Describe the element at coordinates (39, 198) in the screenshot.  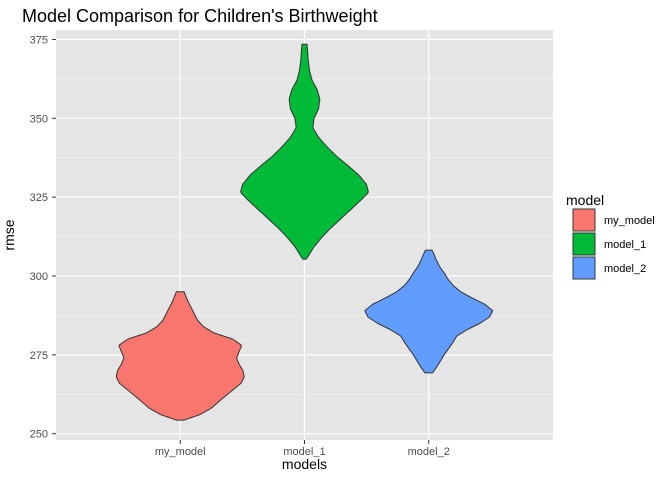
I see `y-tick-label: 325` at that location.